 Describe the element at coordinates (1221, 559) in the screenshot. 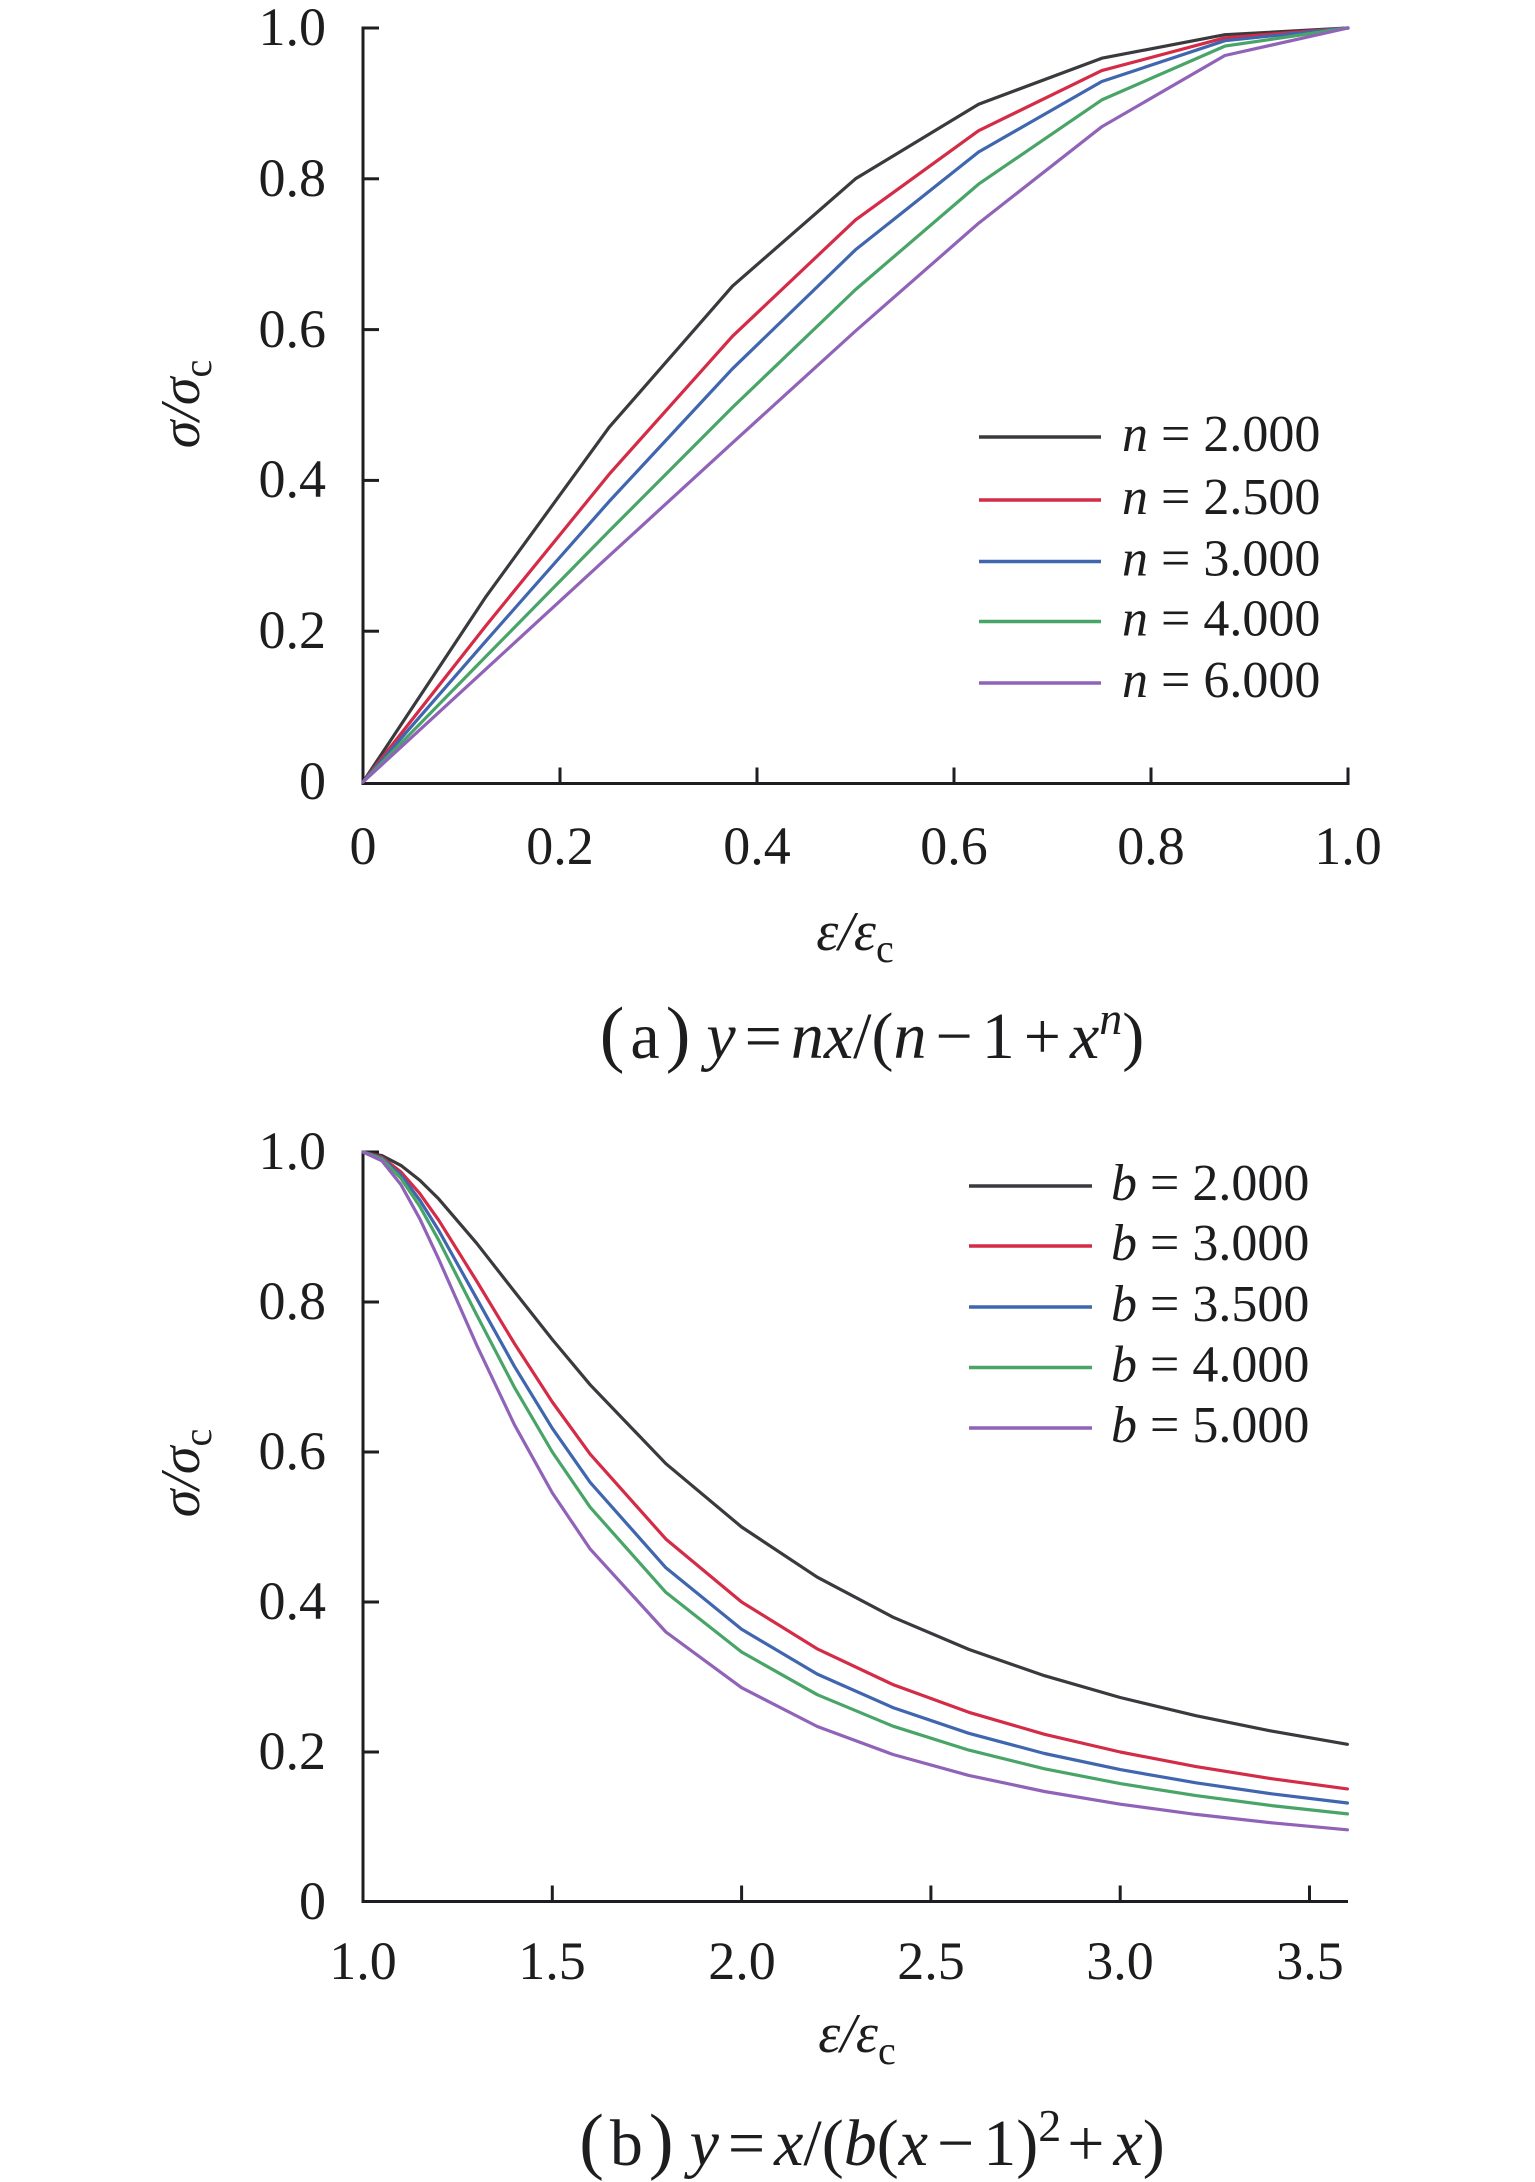

I see `svg-text:n=3.000: n = 3.000` at that location.